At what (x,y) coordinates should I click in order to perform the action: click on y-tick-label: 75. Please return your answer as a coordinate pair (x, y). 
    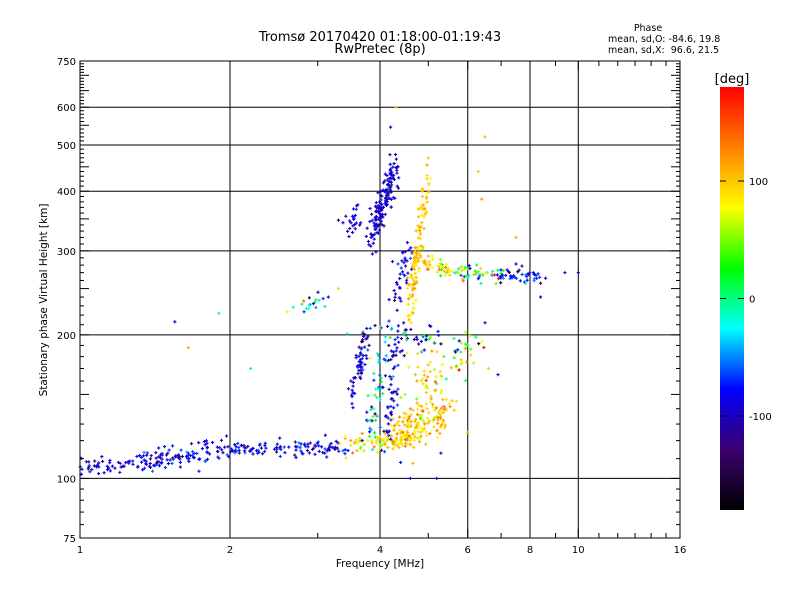
    Looking at the image, I should click on (69, 539).